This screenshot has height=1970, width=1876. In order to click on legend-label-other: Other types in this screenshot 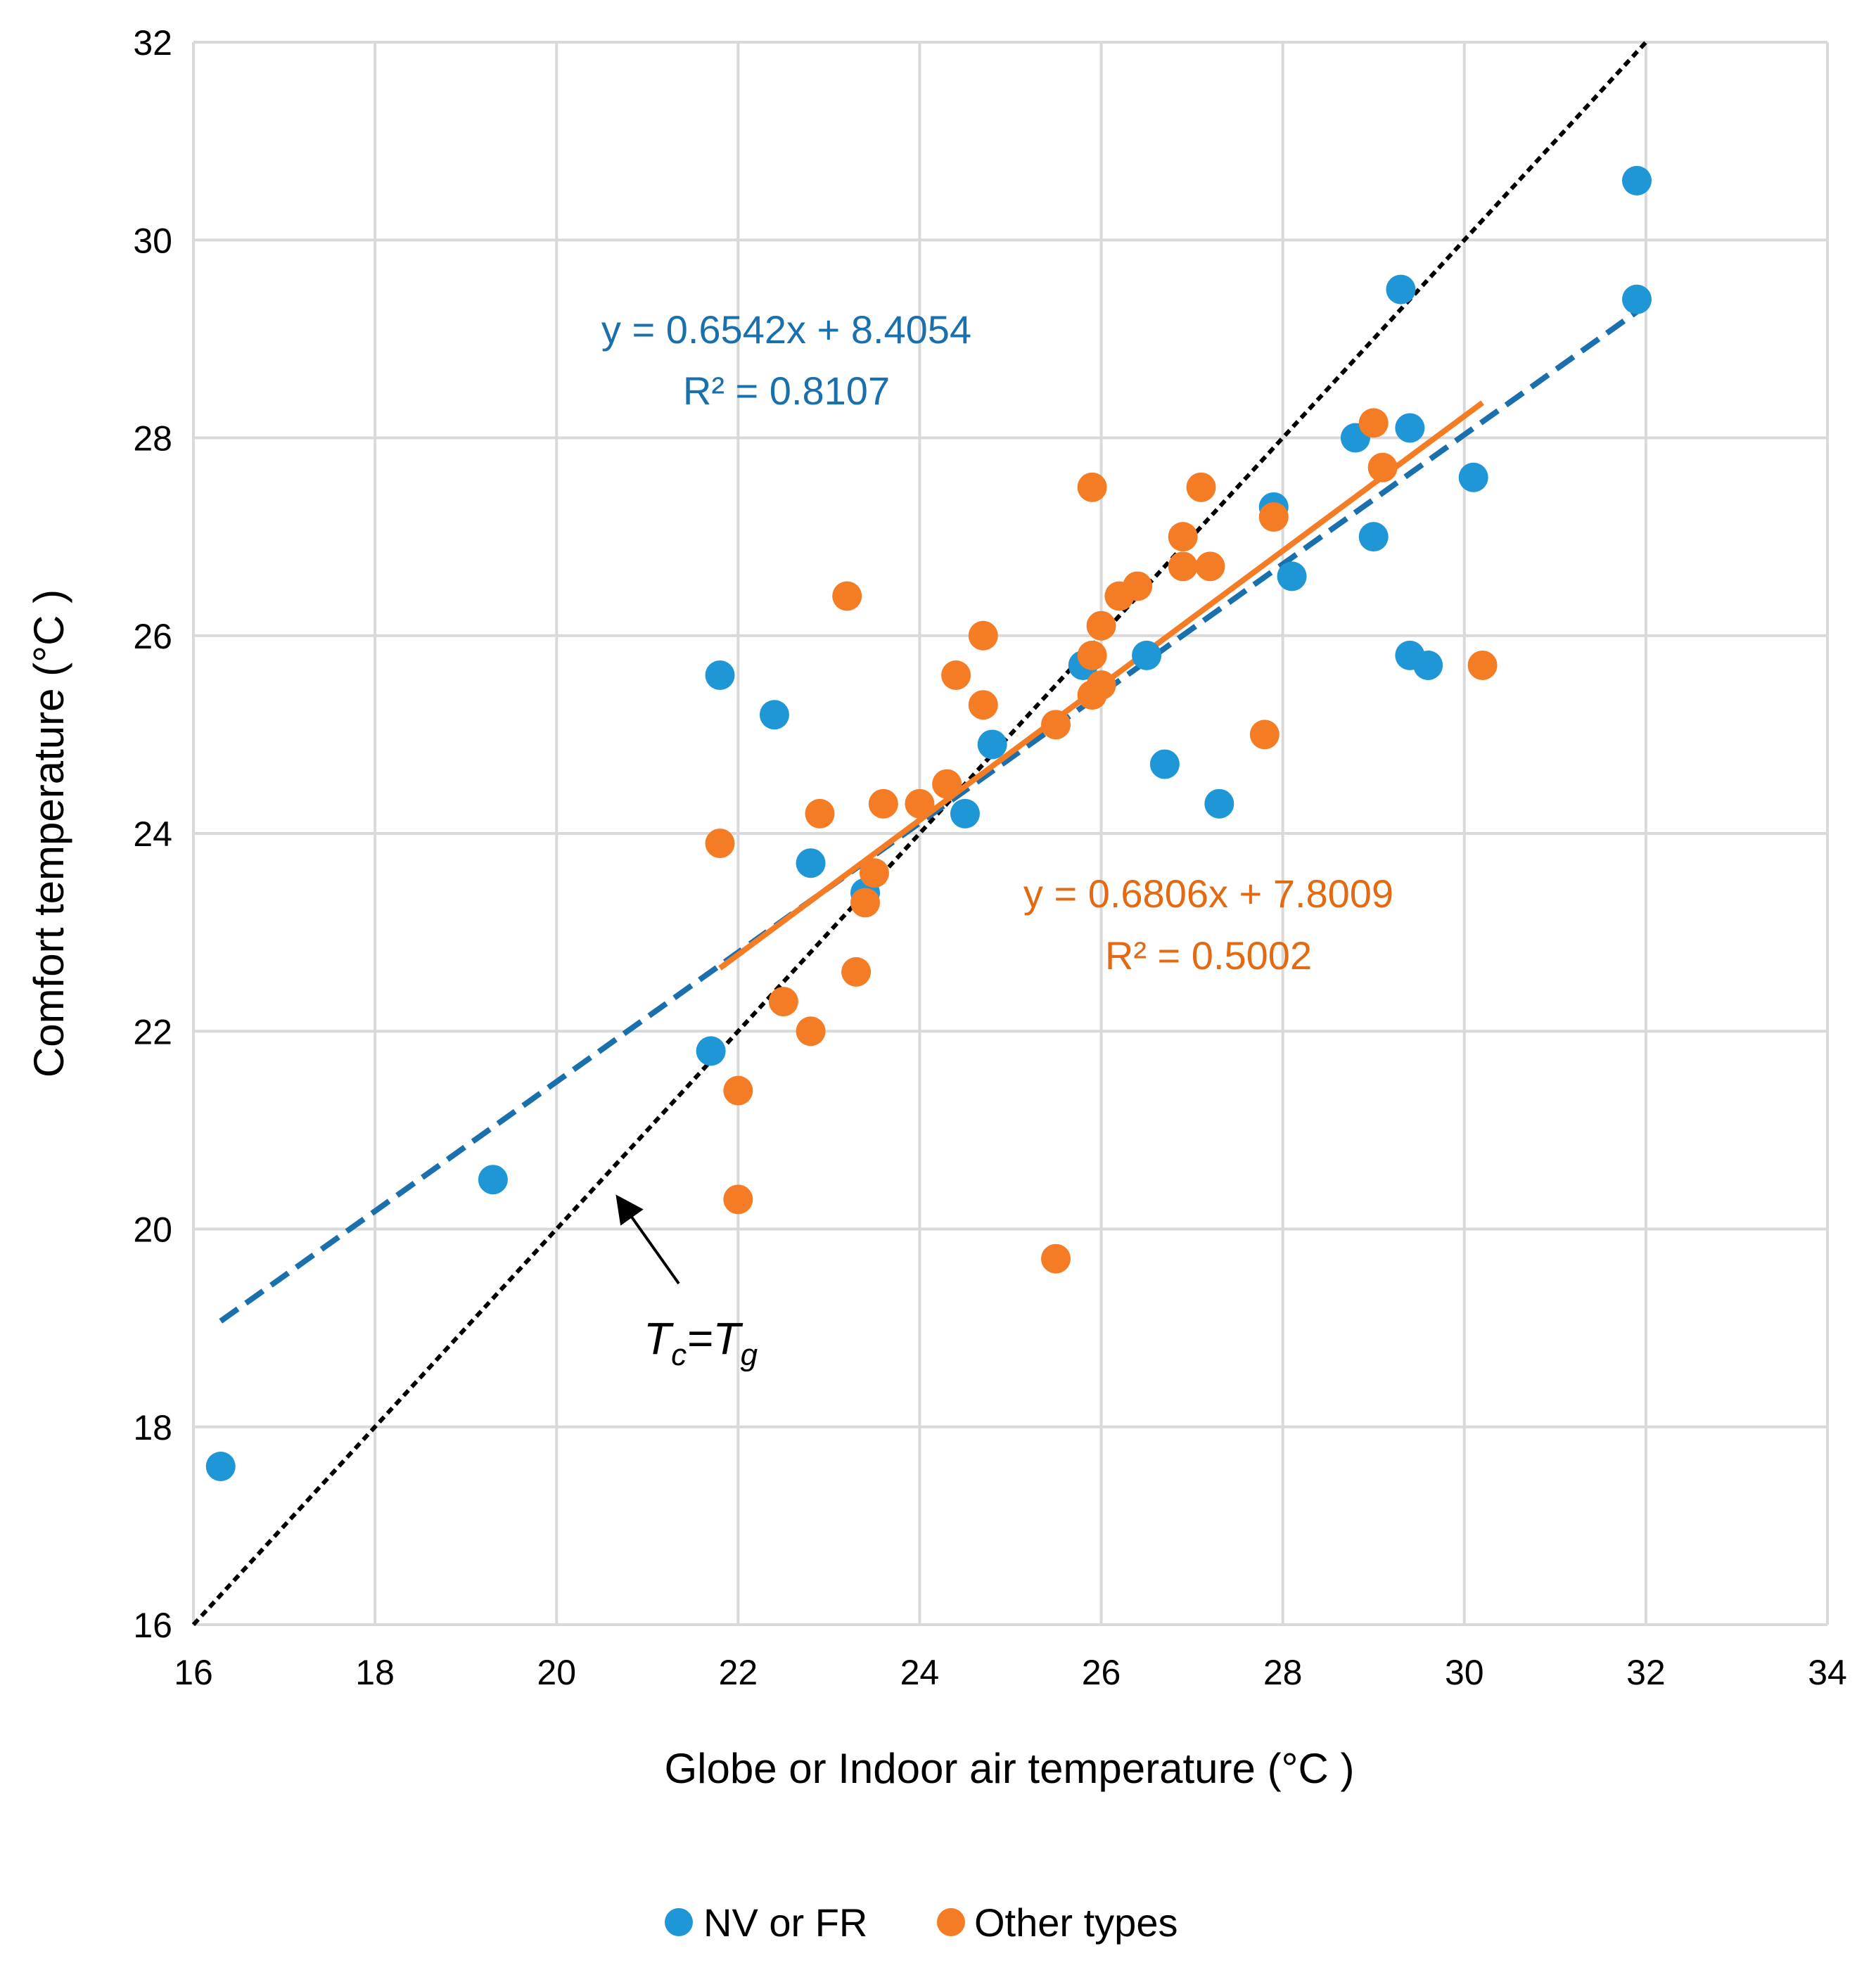, I will do `click(1076, 1922)`.